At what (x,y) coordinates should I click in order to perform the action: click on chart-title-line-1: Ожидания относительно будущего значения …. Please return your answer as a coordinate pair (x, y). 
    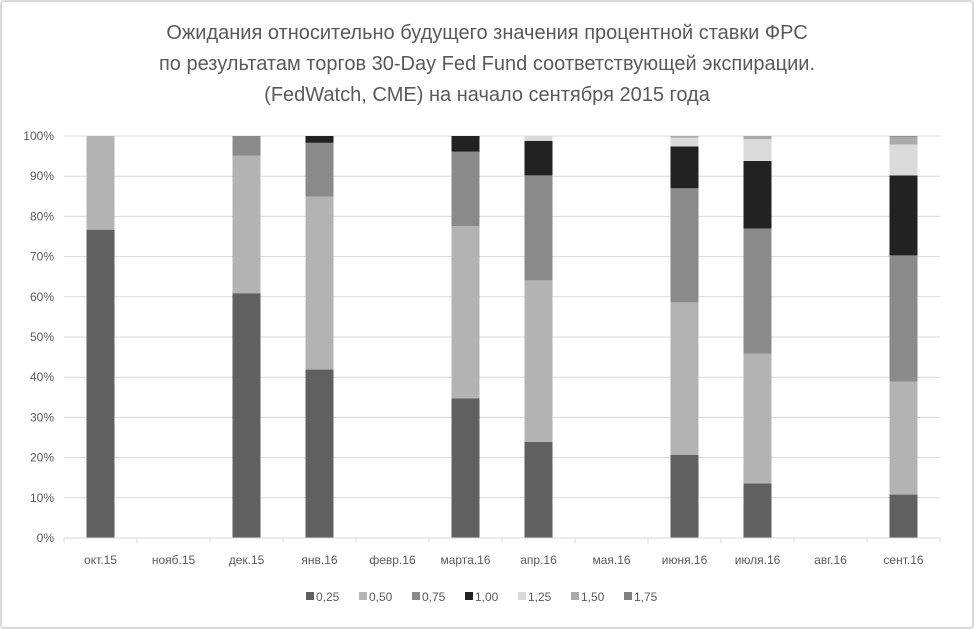
    Looking at the image, I should click on (487, 33).